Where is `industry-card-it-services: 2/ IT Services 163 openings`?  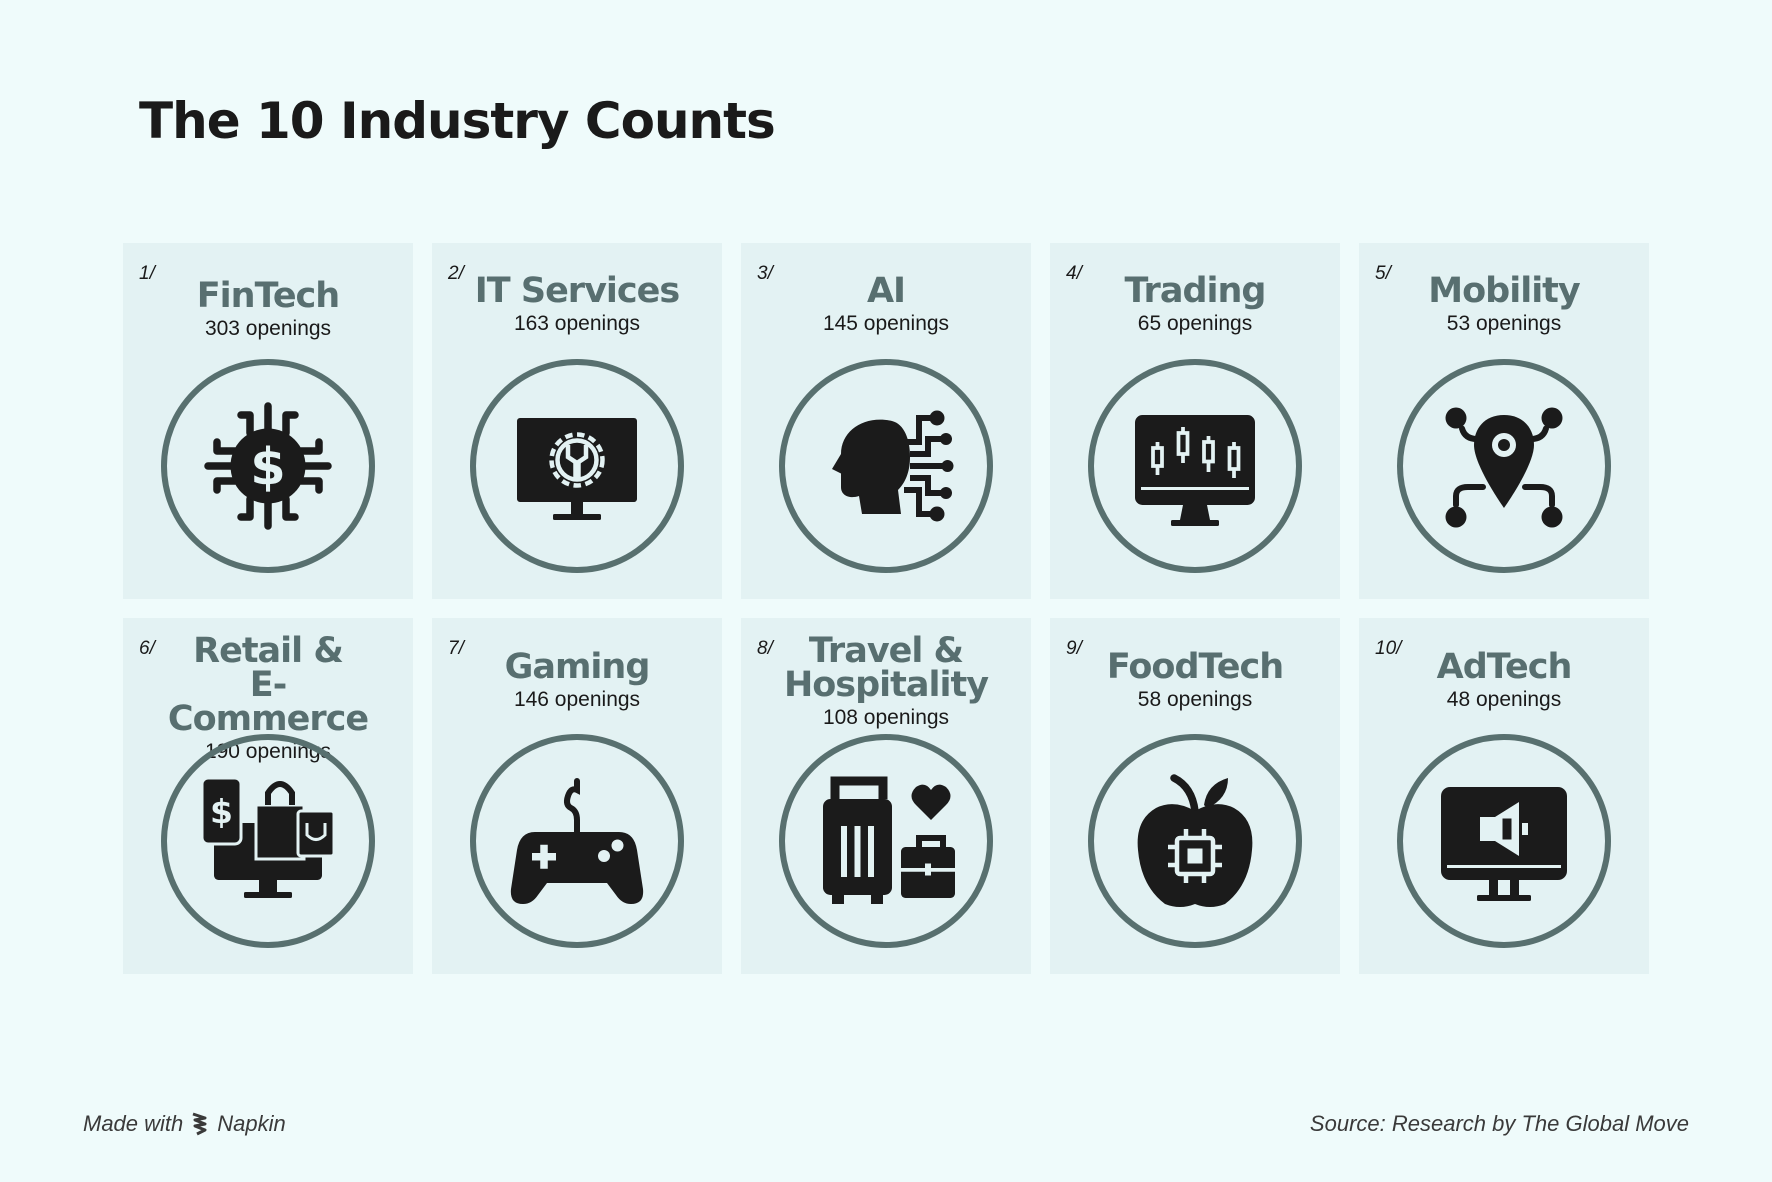
industry-card-it-services: 2/ IT Services 163 openings is located at coordinates (577, 421).